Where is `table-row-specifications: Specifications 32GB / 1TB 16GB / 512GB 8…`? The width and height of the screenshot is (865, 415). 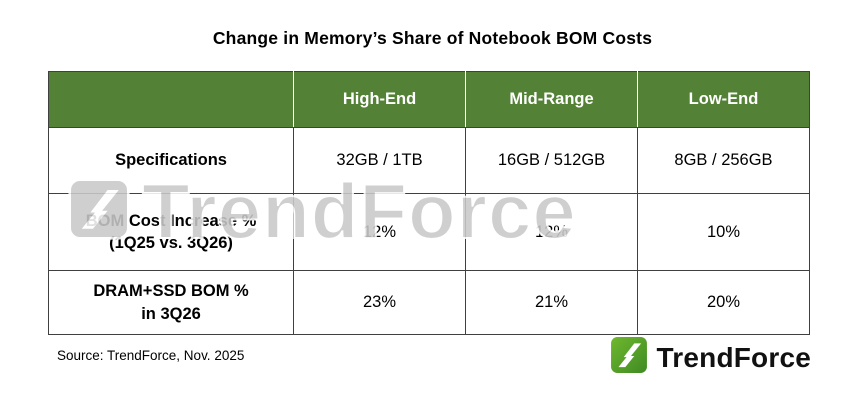
table-row-specifications: Specifications 32GB / 1TB 16GB / 512GB 8… is located at coordinates (428, 160).